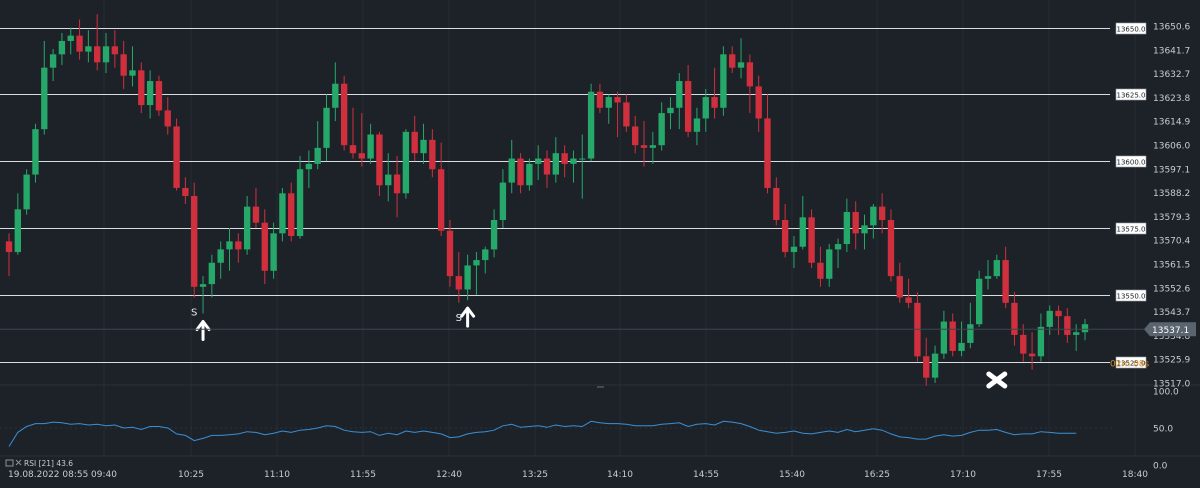 The height and width of the screenshot is (488, 1200). What do you see at coordinates (1171, 28) in the screenshot?
I see `price-tick-label: 13650.6` at bounding box center [1171, 28].